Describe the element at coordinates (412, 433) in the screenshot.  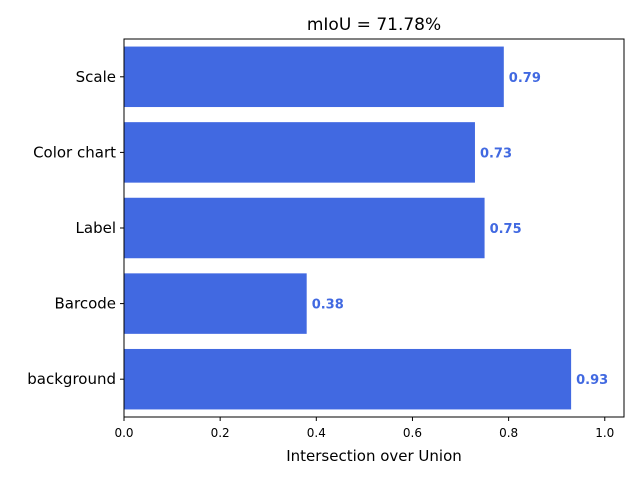
I see `x-tick-label: 0.6` at that location.